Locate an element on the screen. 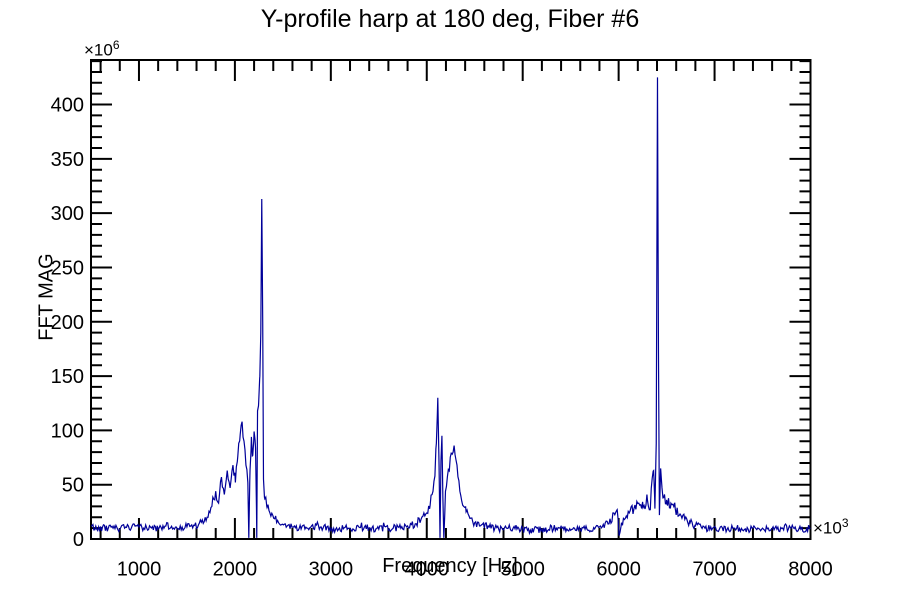 The height and width of the screenshot is (600, 900). x-tick-label: 2000 is located at coordinates (235, 570).